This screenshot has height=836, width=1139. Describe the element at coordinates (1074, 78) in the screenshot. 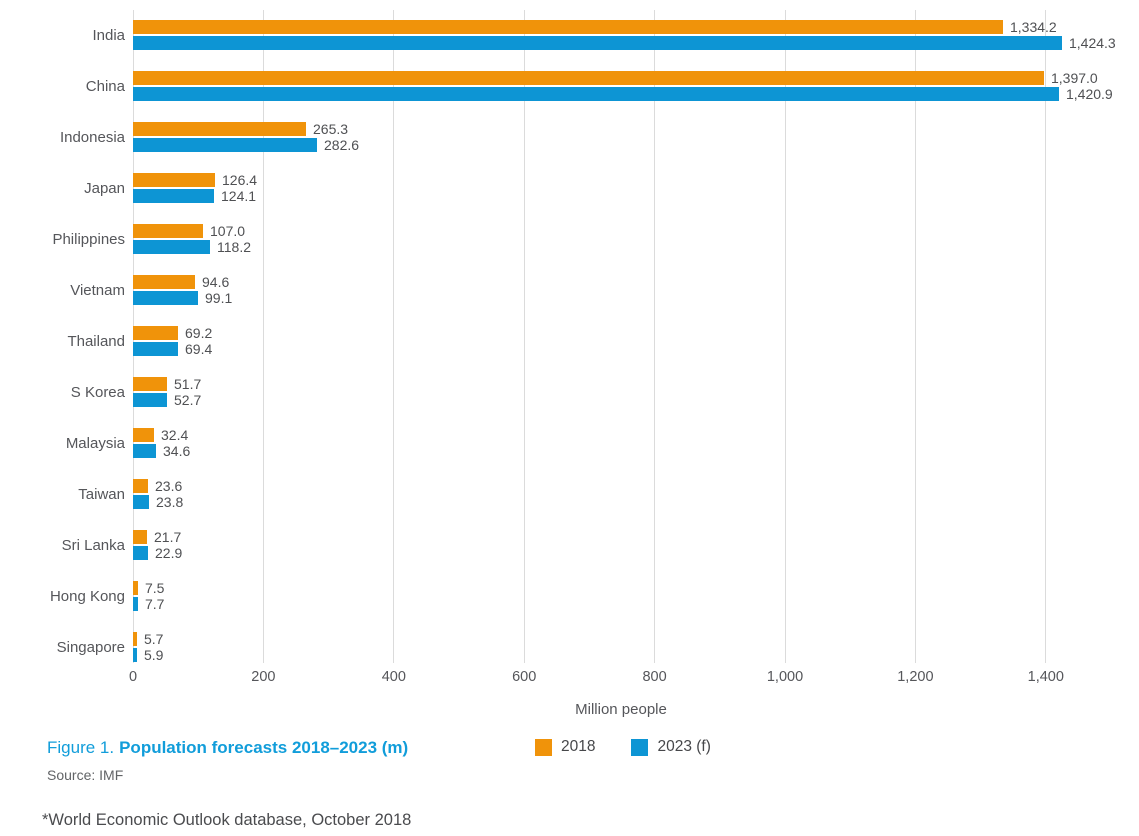

I see `value-label-2018: 1,397.0` at that location.